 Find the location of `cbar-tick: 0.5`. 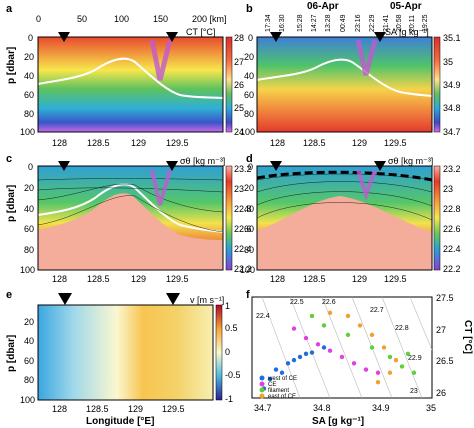

cbar-tick: 0.5 is located at coordinates (231, 328).